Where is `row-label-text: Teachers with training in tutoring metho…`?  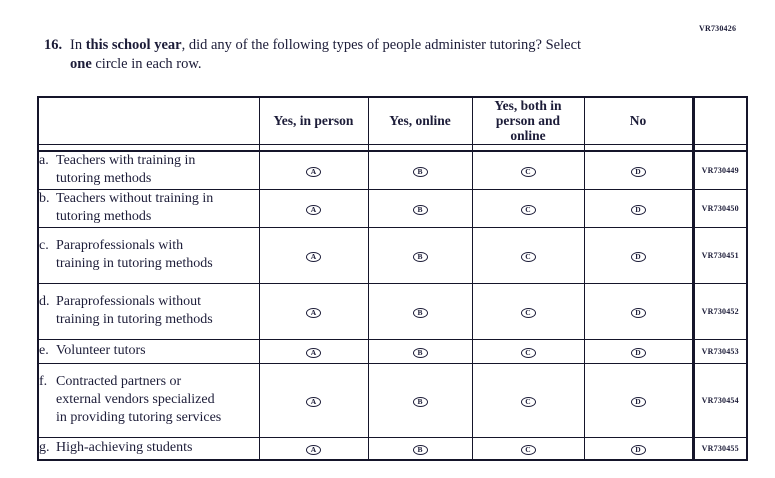 row-label-text: Teachers with training in tutoring metho… is located at coordinates (126, 170).